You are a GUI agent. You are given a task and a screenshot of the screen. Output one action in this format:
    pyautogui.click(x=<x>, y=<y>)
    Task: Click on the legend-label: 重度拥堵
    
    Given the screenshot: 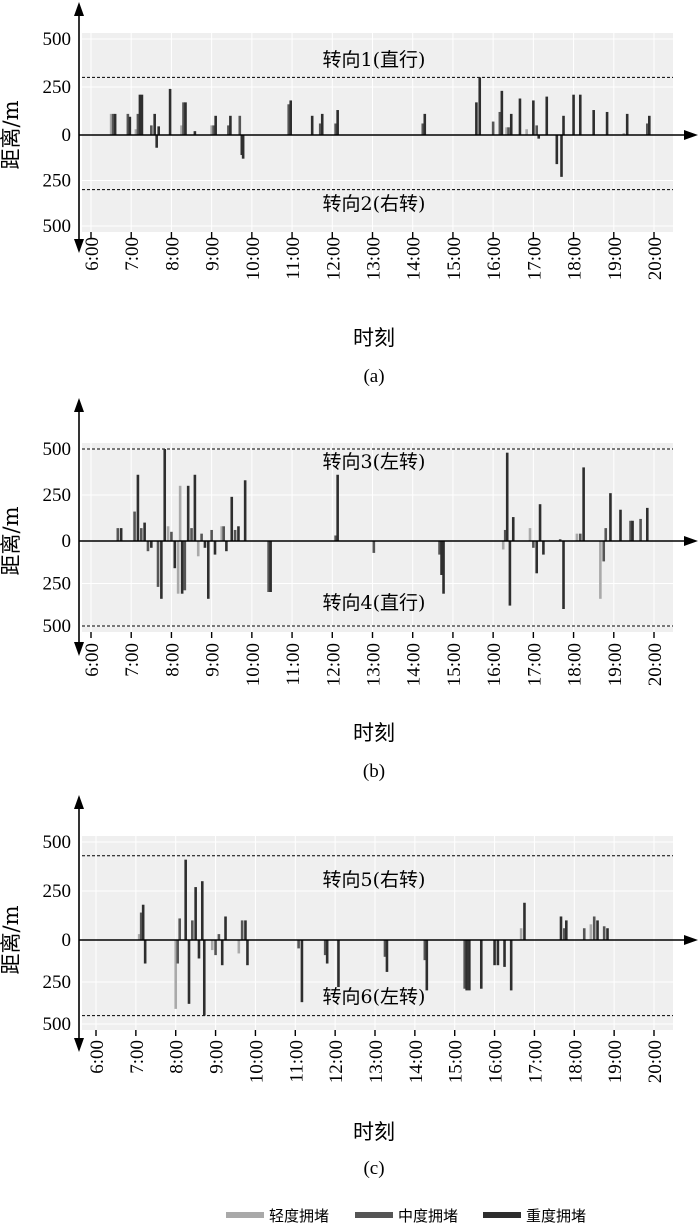 What is the action you would take?
    pyautogui.click(x=556, y=1216)
    